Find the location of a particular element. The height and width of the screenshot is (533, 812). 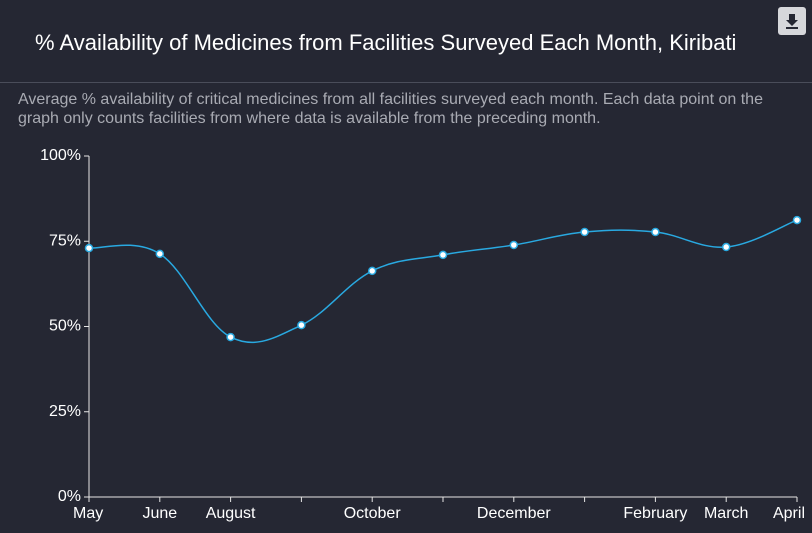

y-tick-label: 0% is located at coordinates (69, 496).